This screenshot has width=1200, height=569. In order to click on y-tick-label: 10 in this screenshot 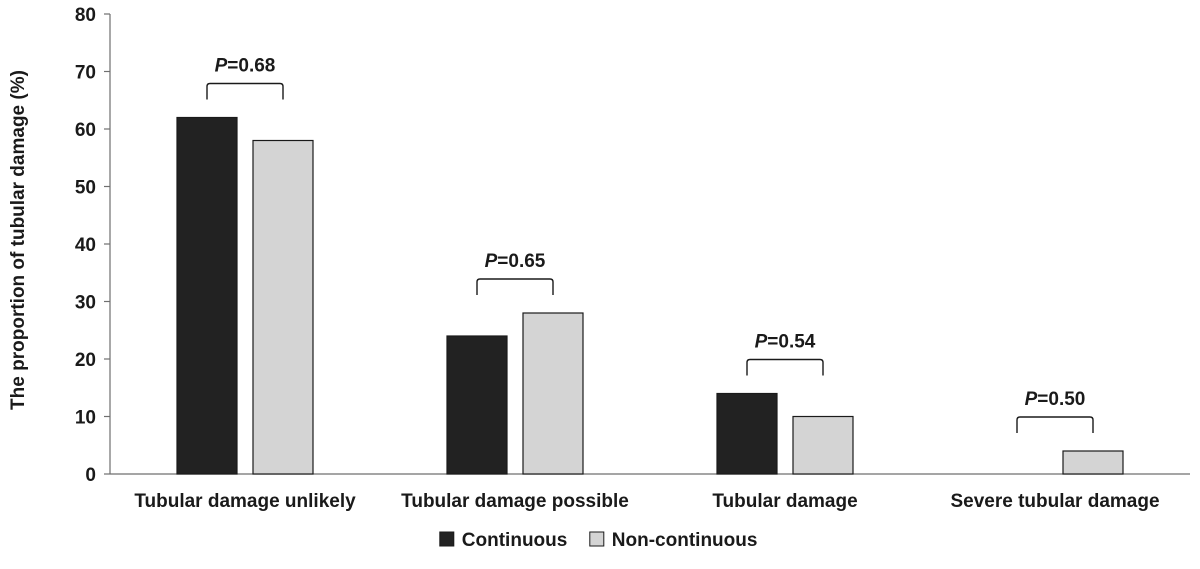, I will do `click(85, 418)`.